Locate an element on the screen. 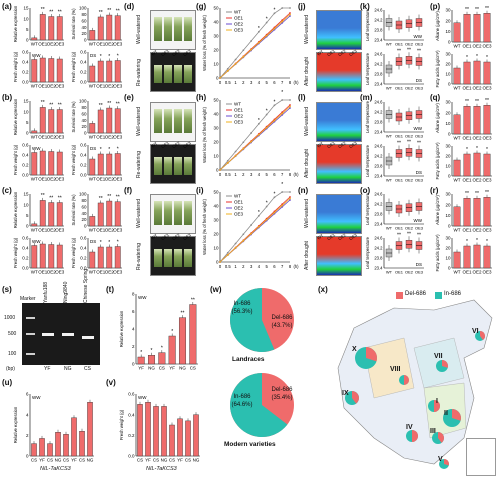 Image resolution: width=500 pixels, height=483 pixels. pie-slice-in686 is located at coordinates (252, 320).